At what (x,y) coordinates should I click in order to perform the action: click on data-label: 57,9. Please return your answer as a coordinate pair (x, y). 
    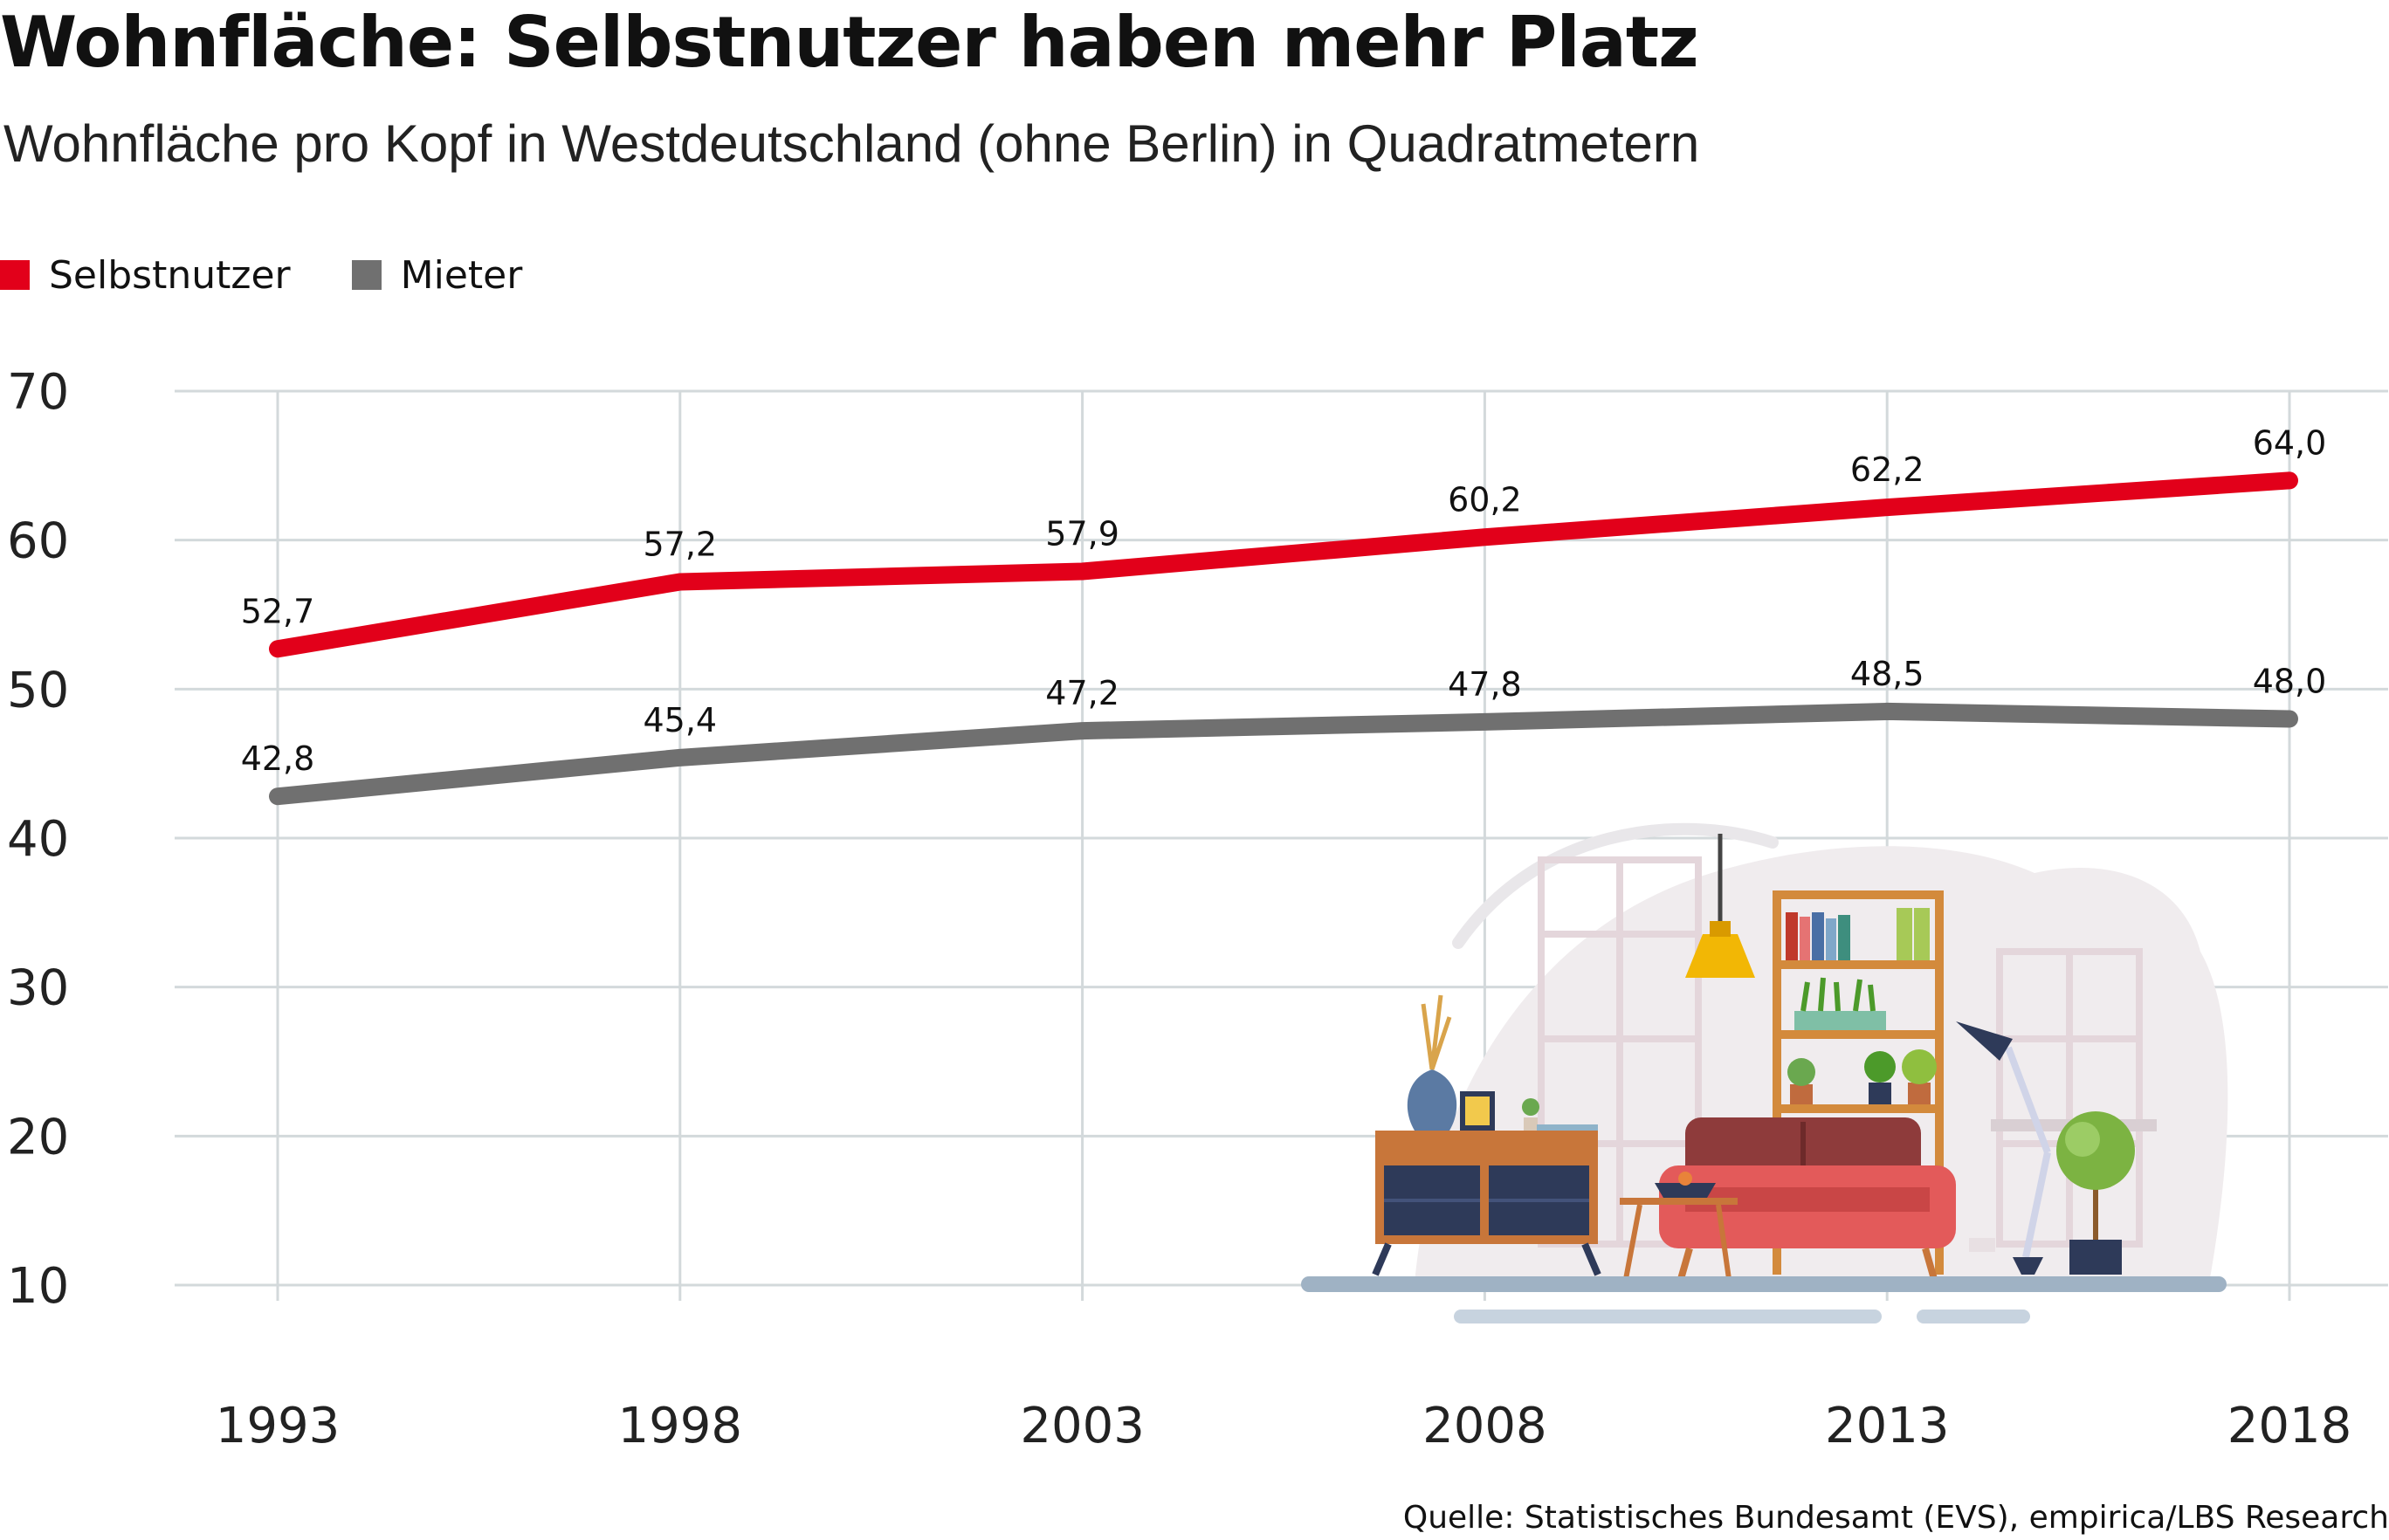
    Looking at the image, I should click on (1082, 534).